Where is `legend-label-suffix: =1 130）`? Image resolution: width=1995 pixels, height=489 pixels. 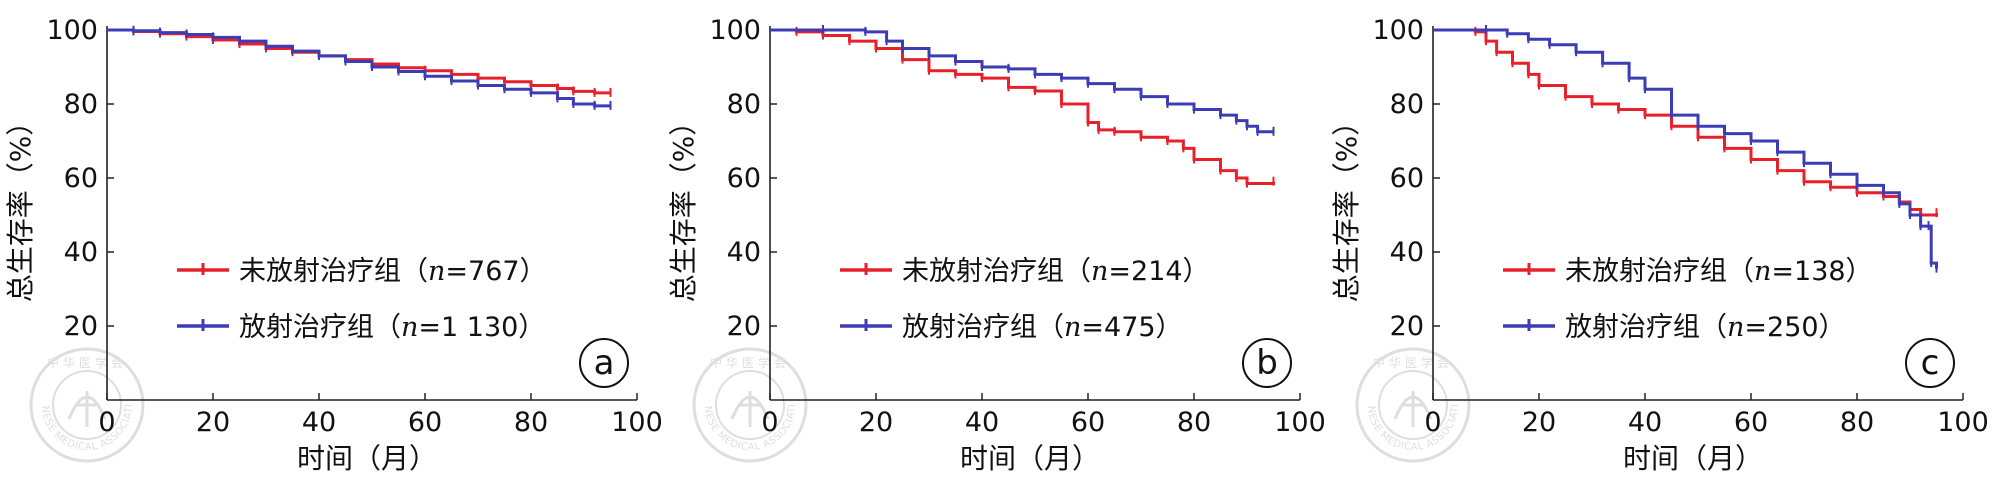 legend-label-suffix: =1 130） is located at coordinates (481, 327).